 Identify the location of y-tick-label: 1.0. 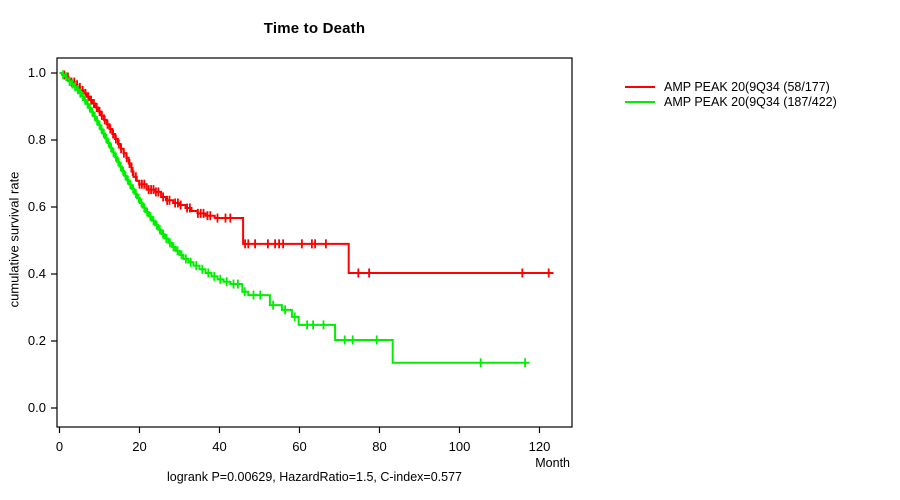
(36, 72).